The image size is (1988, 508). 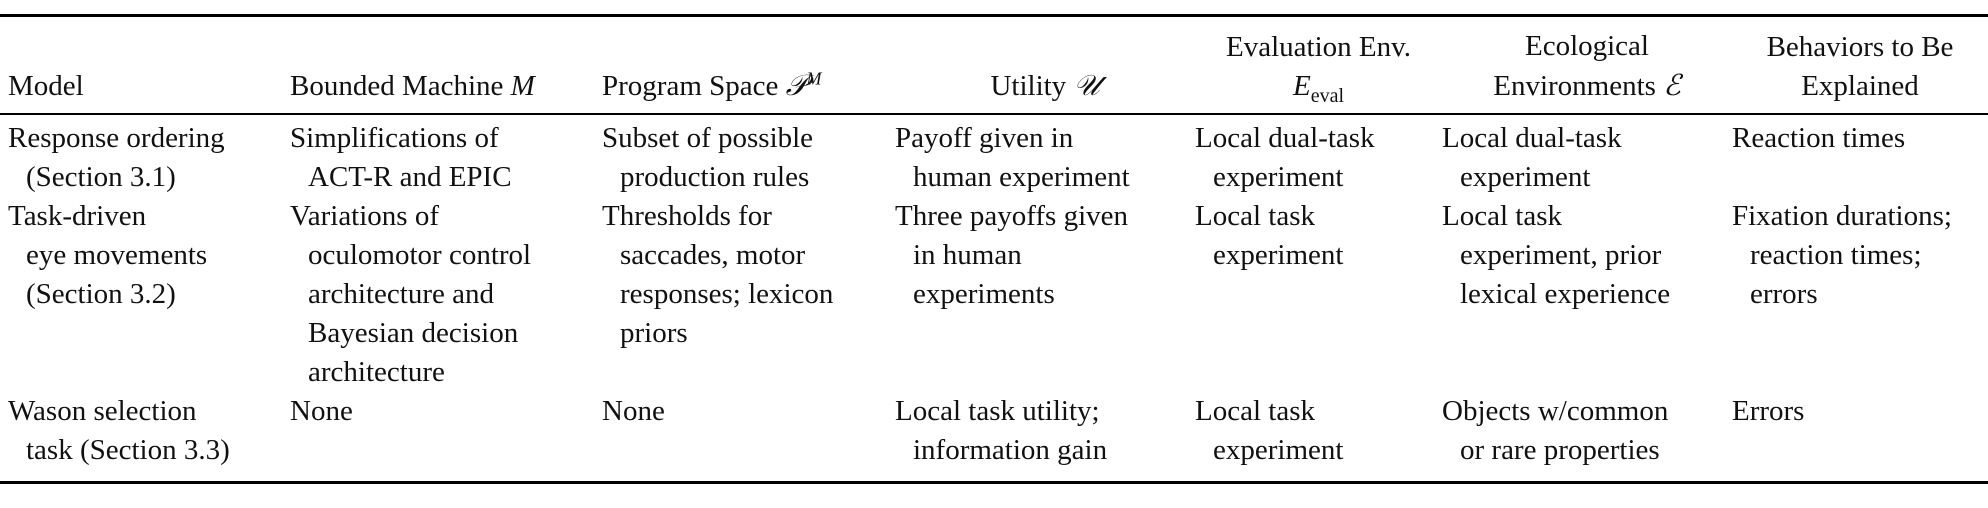 I want to click on header-eco-line1: Ecological, so click(x=1586, y=46).